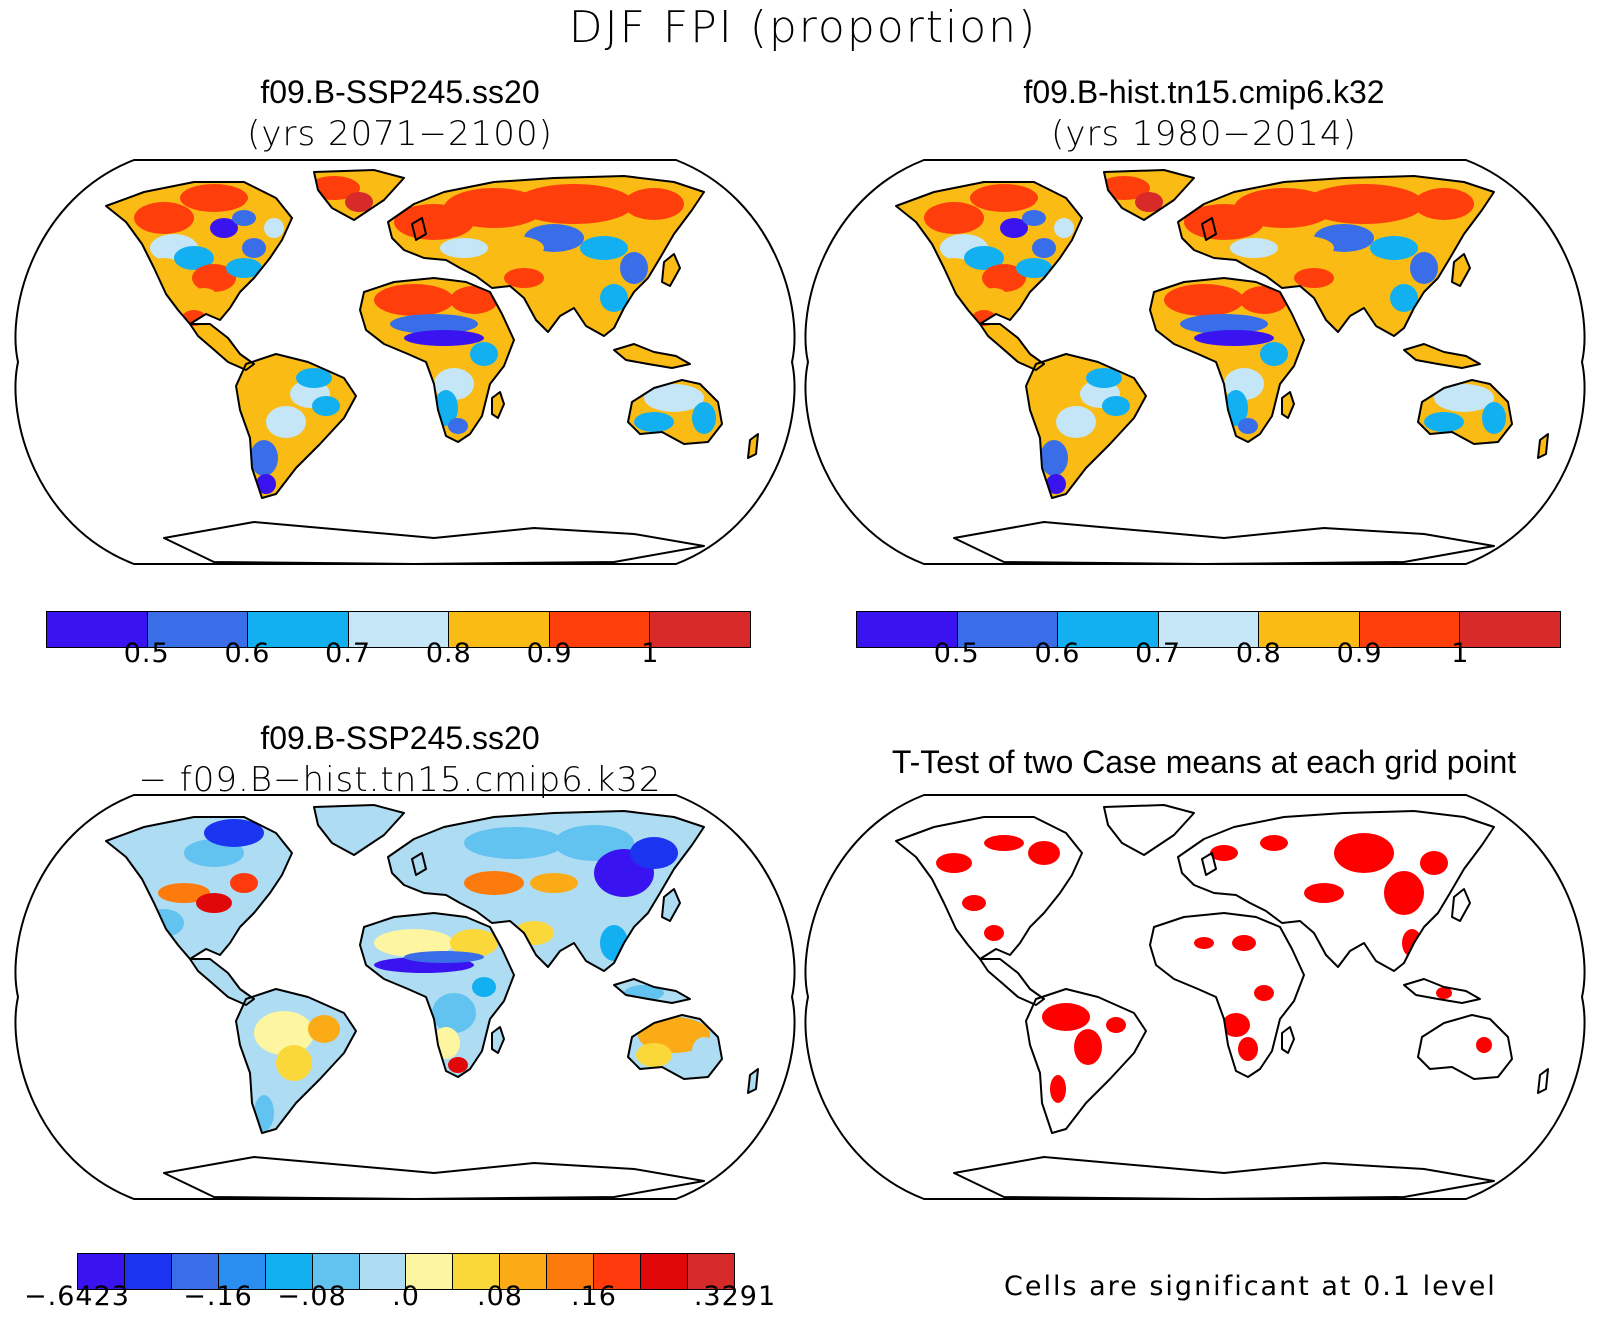 This screenshot has height=1323, width=1606. I want to click on panel-title-top-right: f09.B-hist.tn15.cmip6.k32, so click(1204, 92).